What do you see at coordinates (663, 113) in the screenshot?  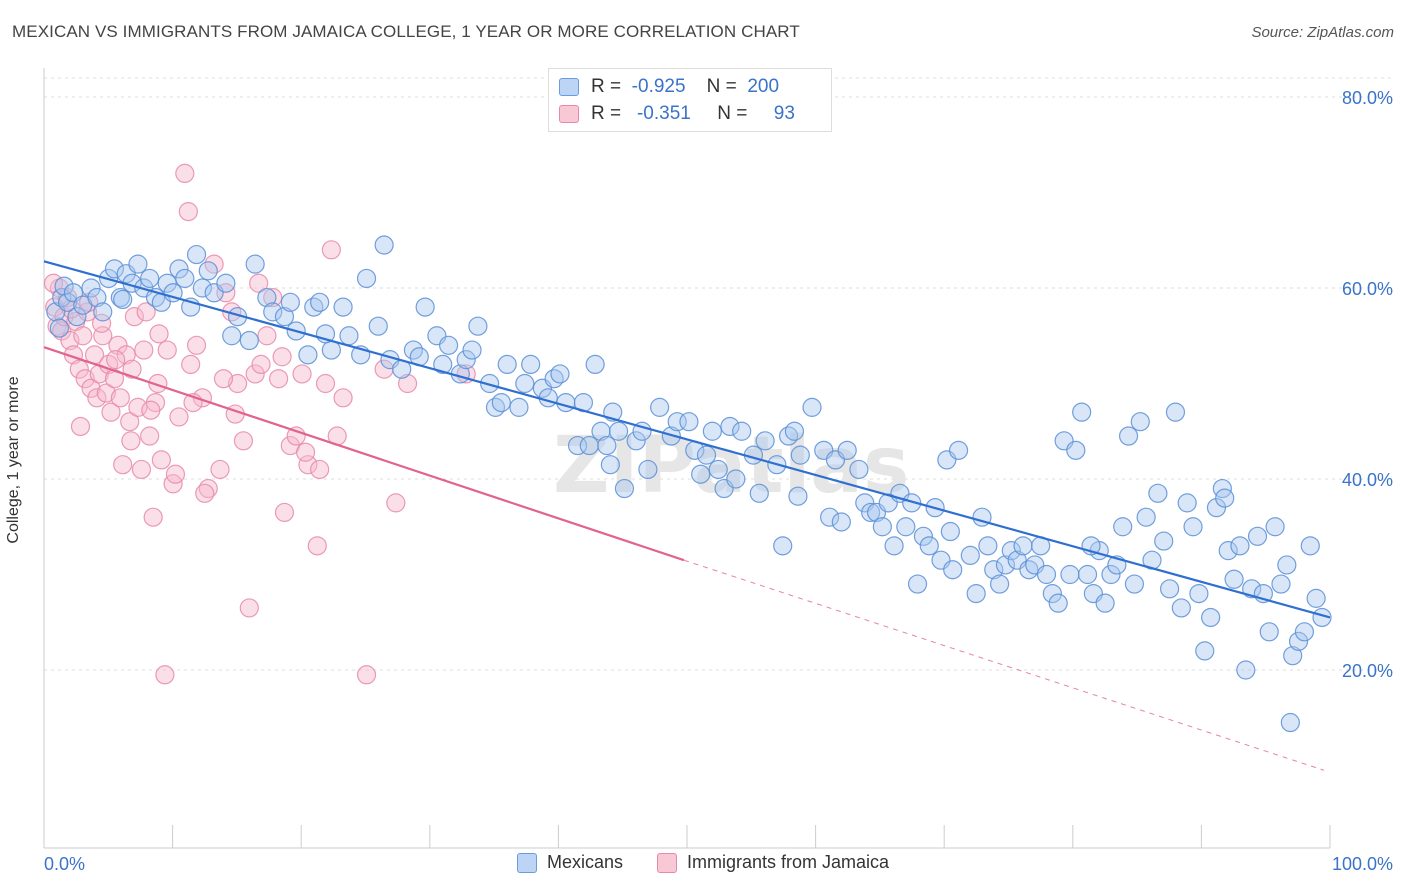 I see `legend-r-value-jamaica: -0.351` at bounding box center [663, 113].